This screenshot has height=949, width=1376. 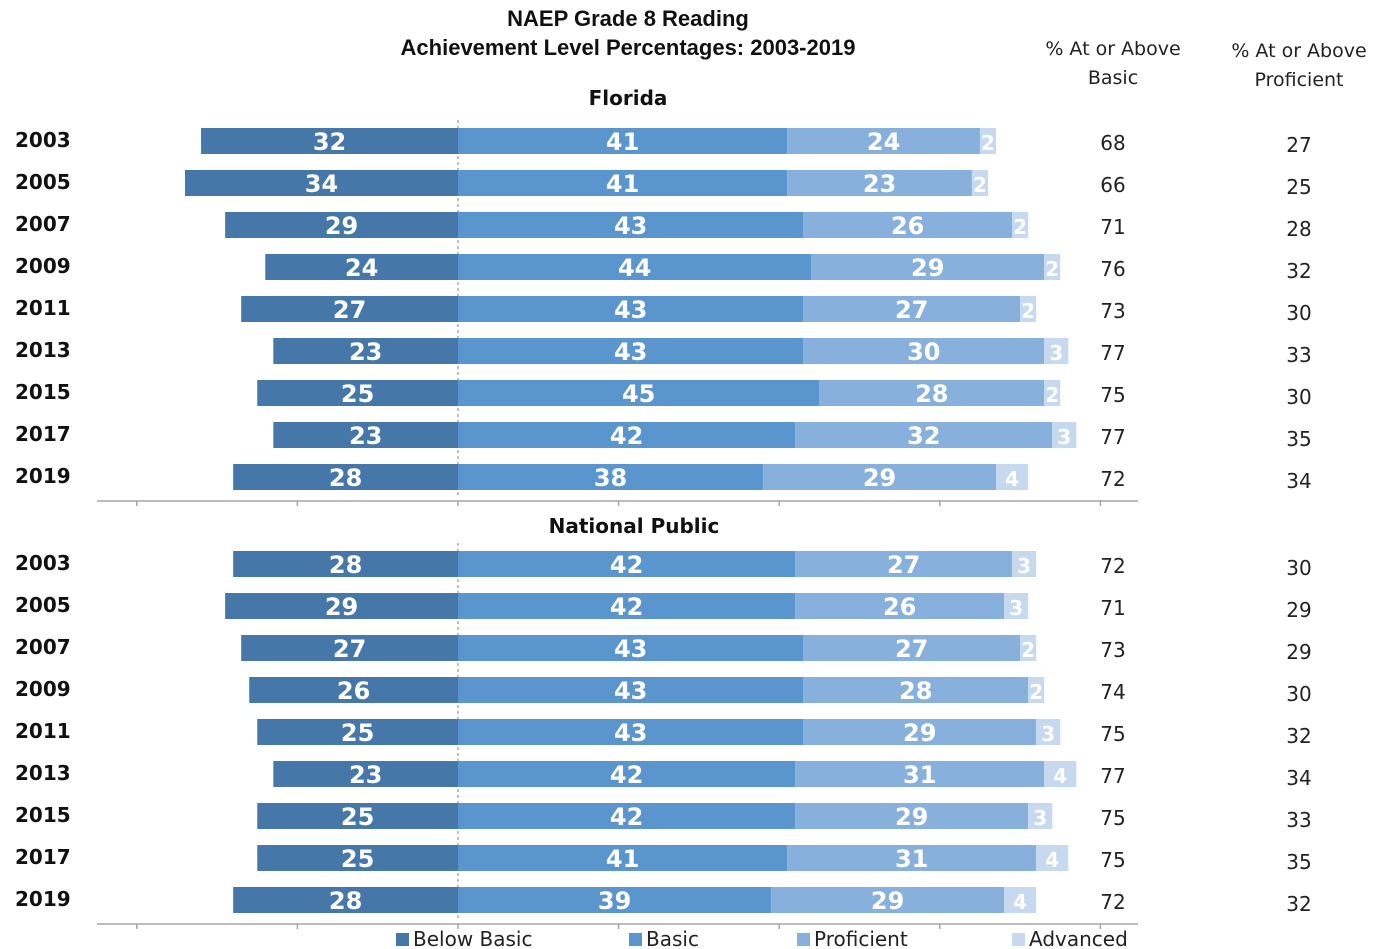 I want to click on legend-label: Proficient, so click(x=861, y=938).